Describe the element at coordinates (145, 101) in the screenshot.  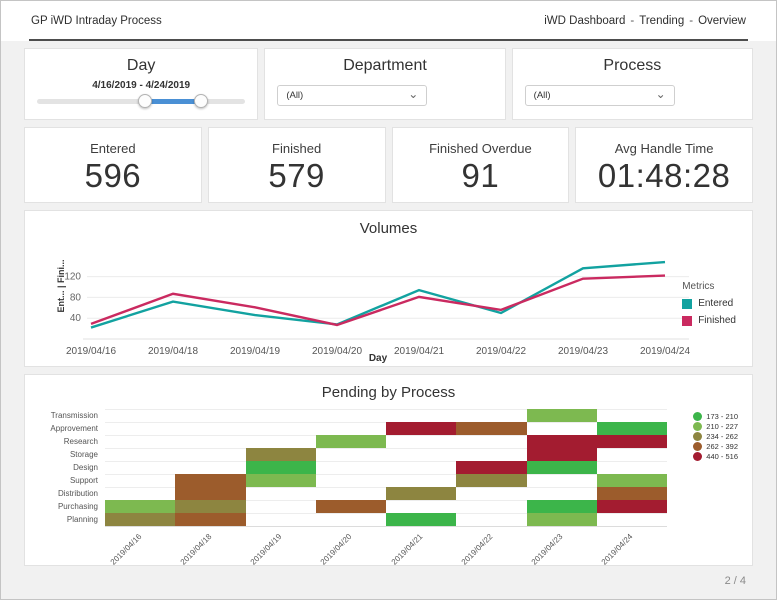
I see `slider-handle-start` at that location.